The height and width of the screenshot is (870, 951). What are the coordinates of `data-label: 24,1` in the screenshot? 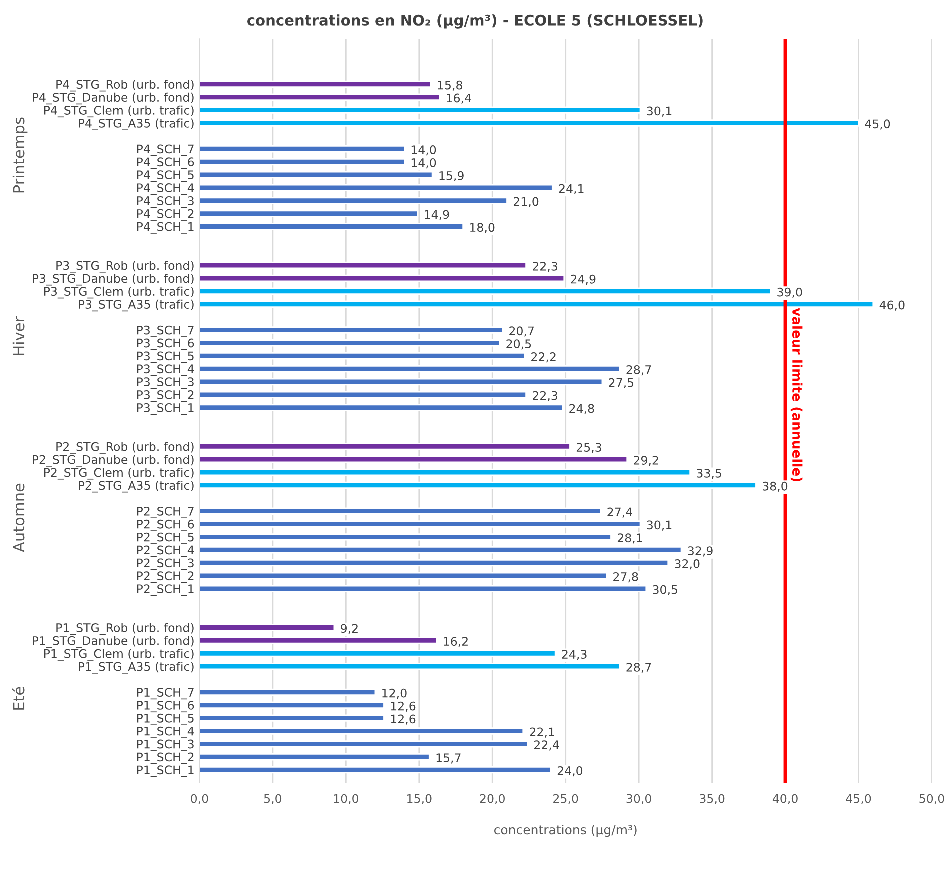 It's located at (571, 189).